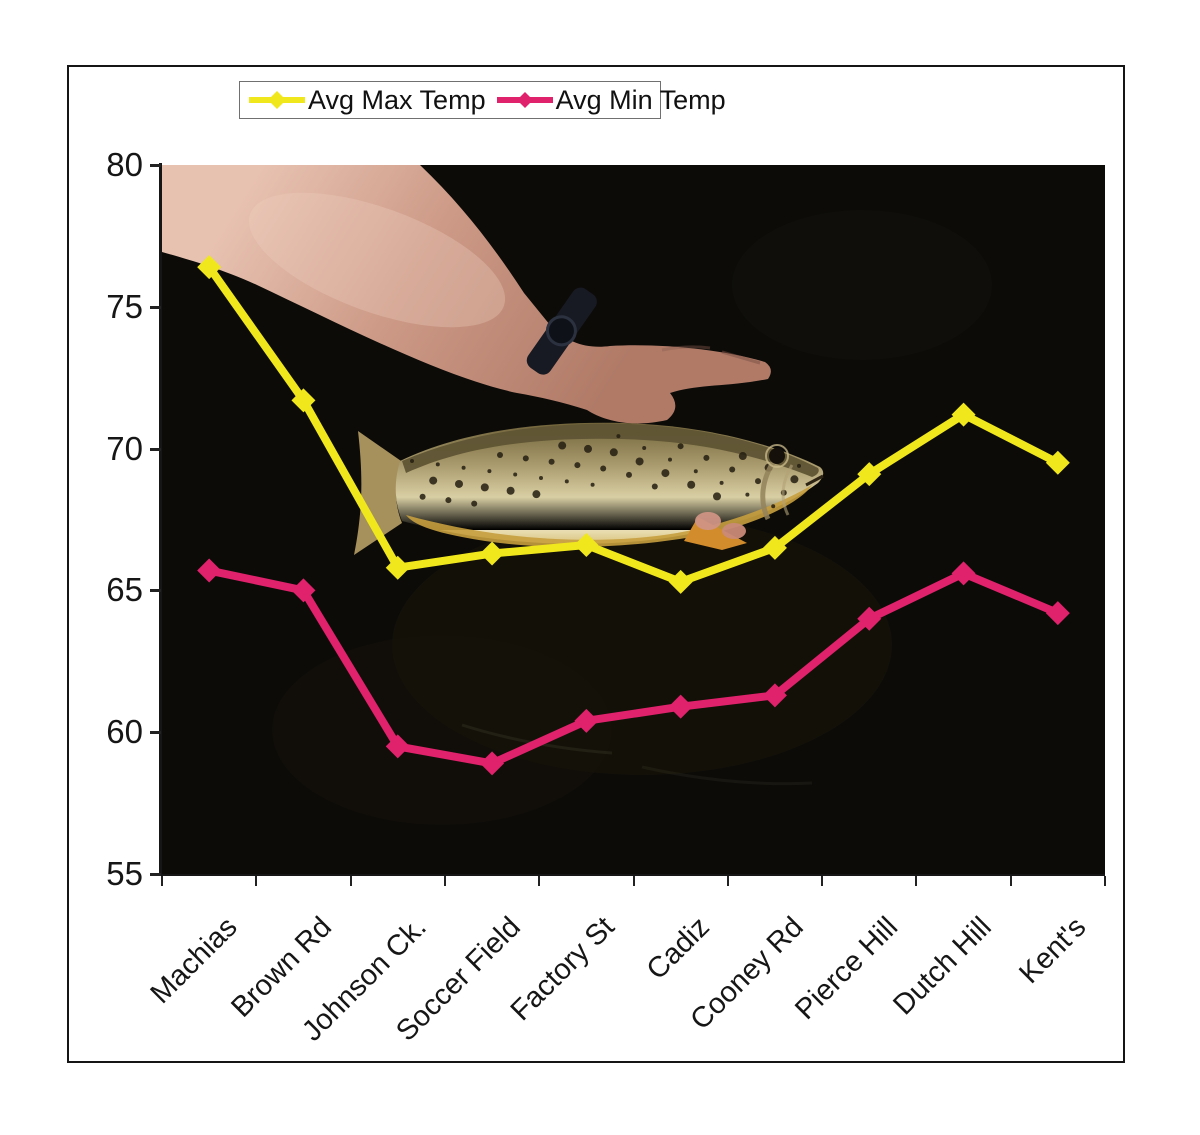  I want to click on x-tick-label: Dutch Hill, so click(943, 966).